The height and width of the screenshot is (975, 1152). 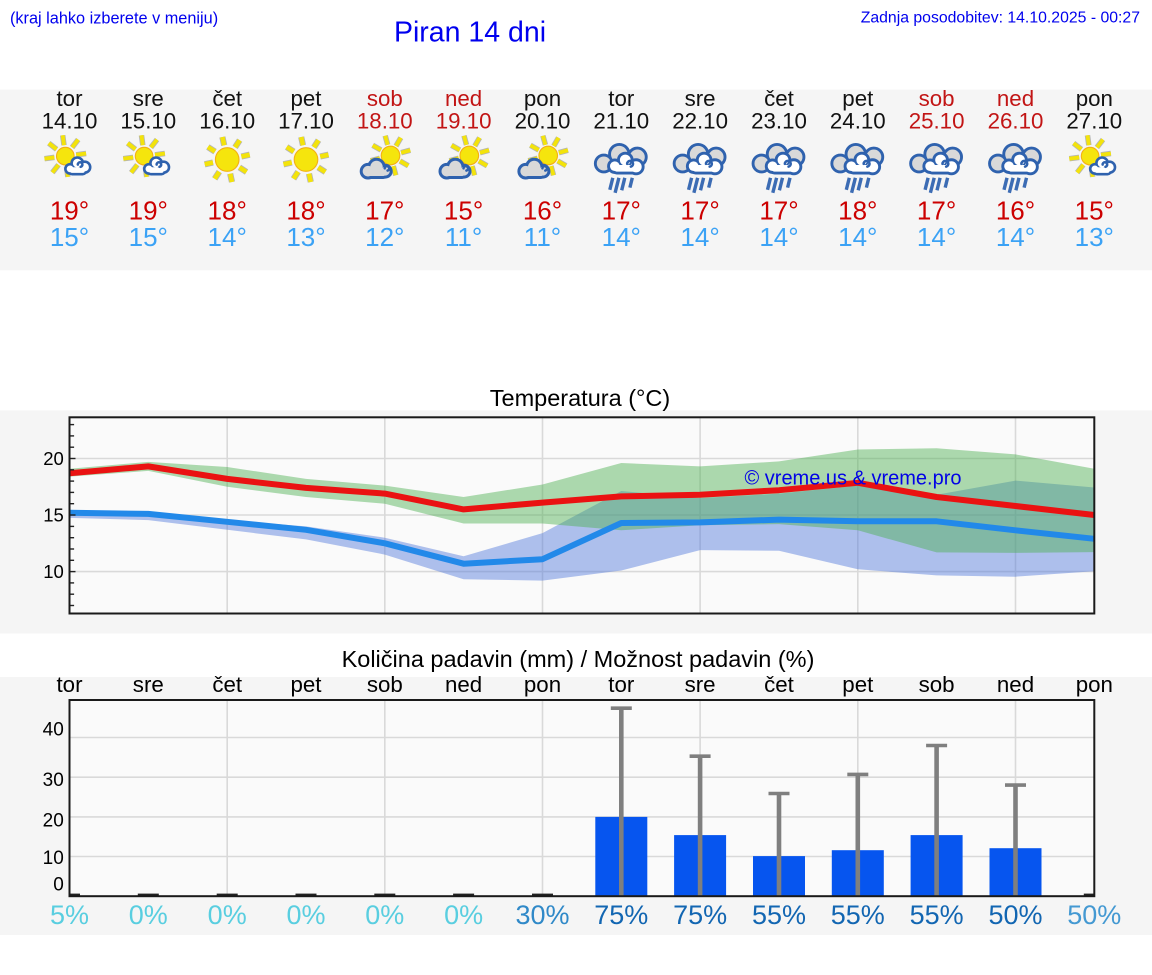 What do you see at coordinates (779, 121) in the screenshot?
I see `svg-text: 23.10` at bounding box center [779, 121].